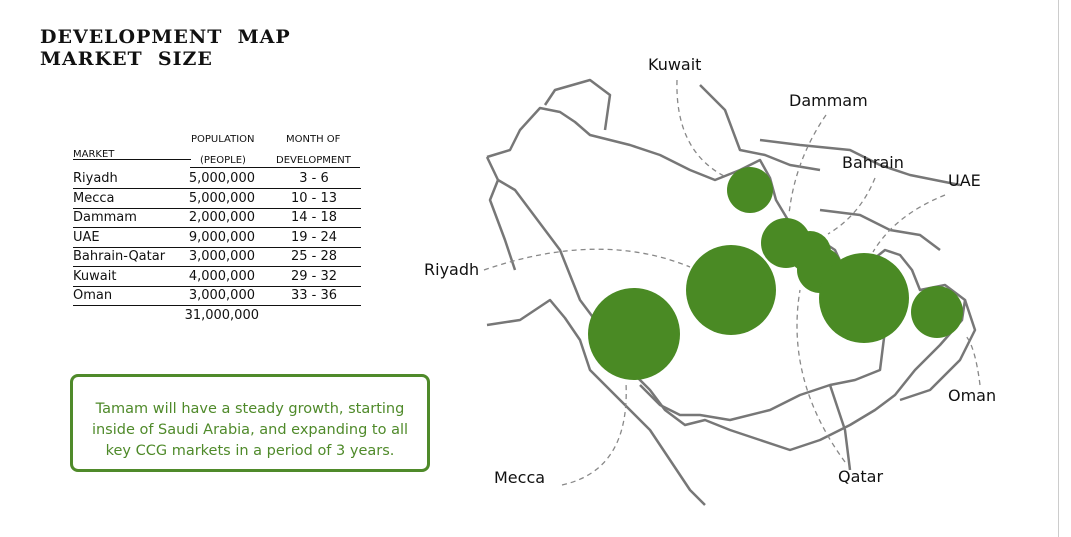 Image resolution: width=1071 pixels, height=537 pixels. What do you see at coordinates (221, 217) in the screenshot?
I see `population-cell: 2,000,000` at bounding box center [221, 217].